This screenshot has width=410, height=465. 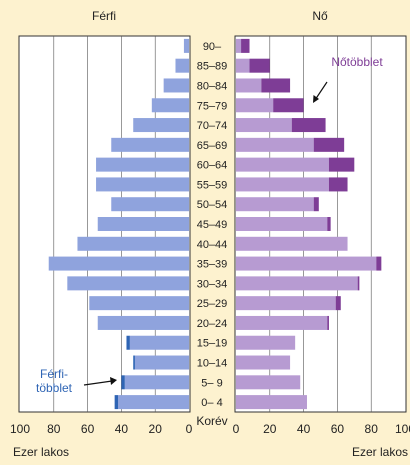 I want to click on female-tick-label: 60, so click(x=338, y=429).